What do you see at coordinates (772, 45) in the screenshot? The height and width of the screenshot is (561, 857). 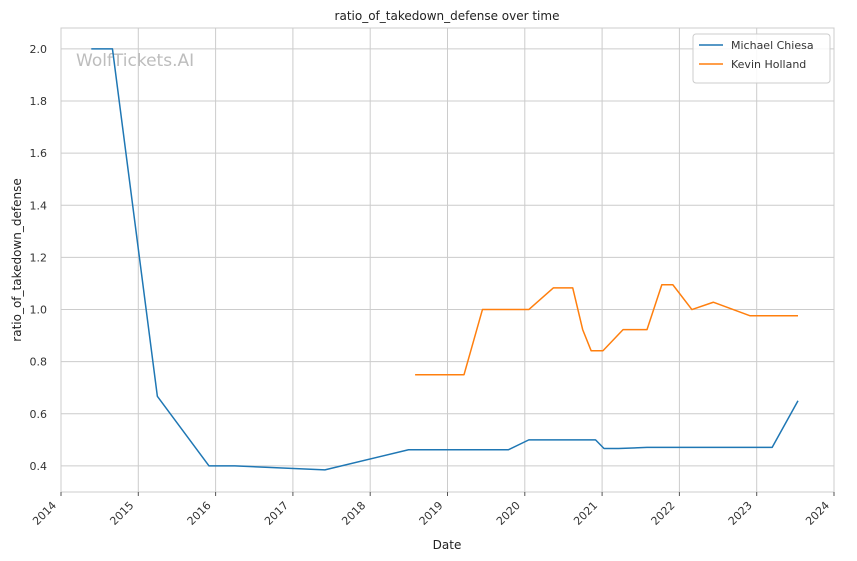 I see `legend-label: Michael Chiesa` at bounding box center [772, 45].